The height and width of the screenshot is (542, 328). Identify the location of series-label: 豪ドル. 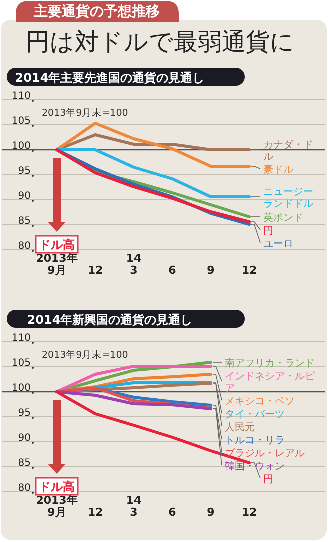
(279, 170).